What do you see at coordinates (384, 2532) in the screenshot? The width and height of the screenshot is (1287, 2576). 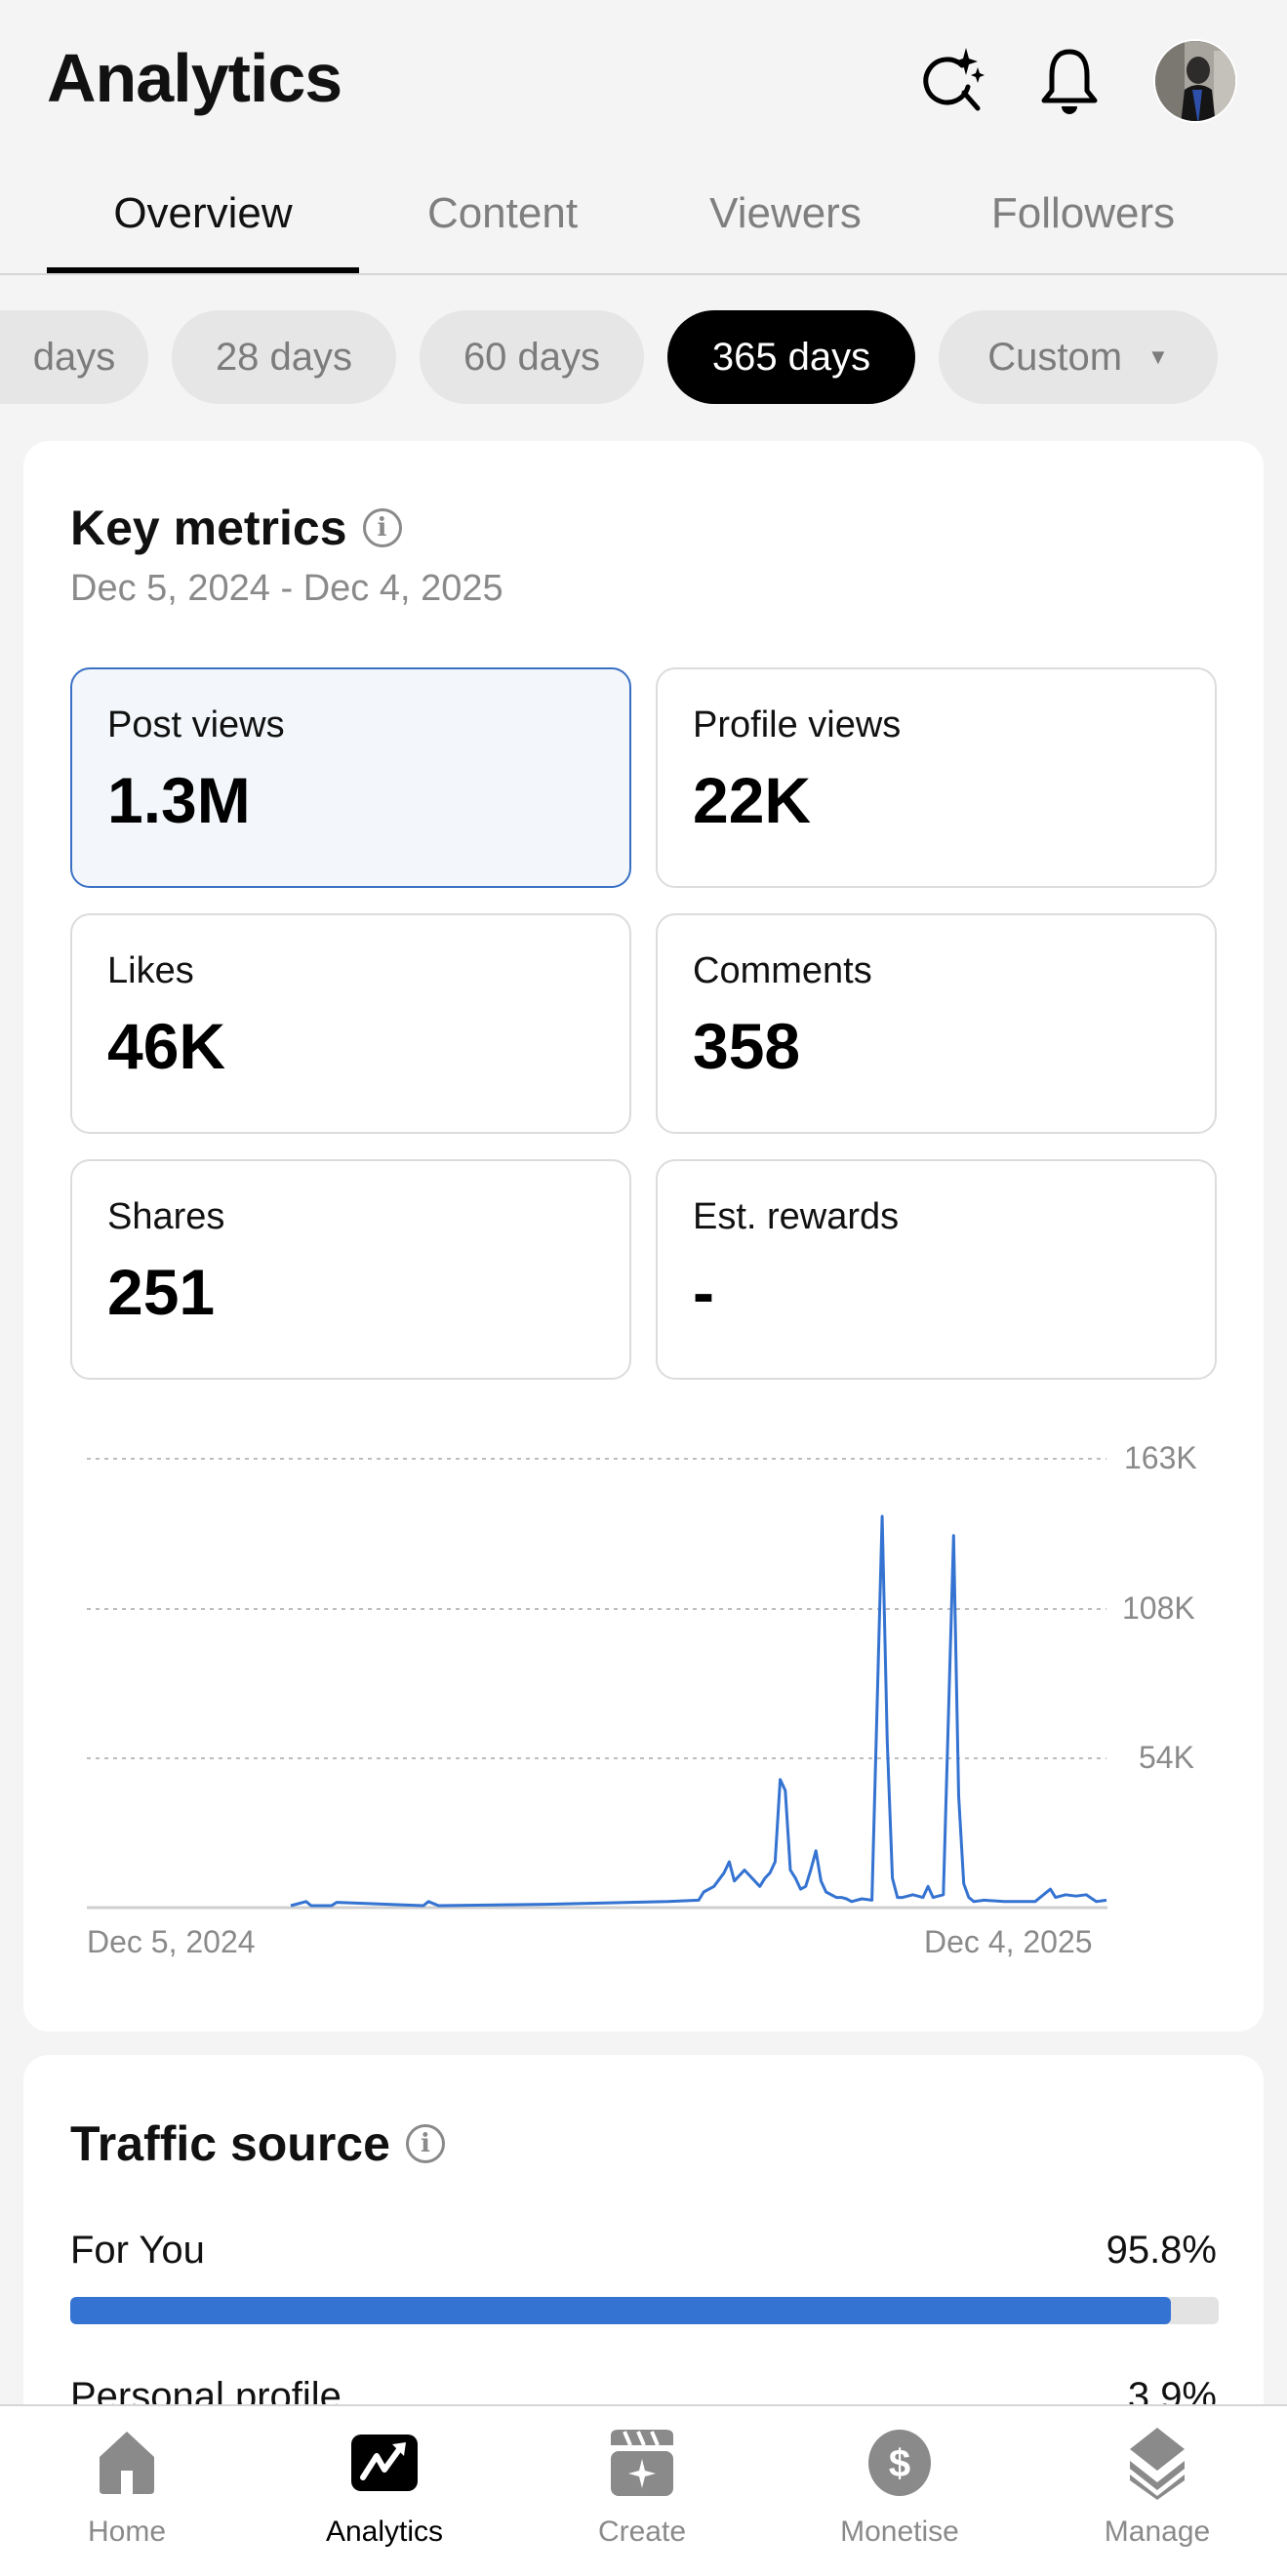 I see `nav-analytics-label: Analytics` at bounding box center [384, 2532].